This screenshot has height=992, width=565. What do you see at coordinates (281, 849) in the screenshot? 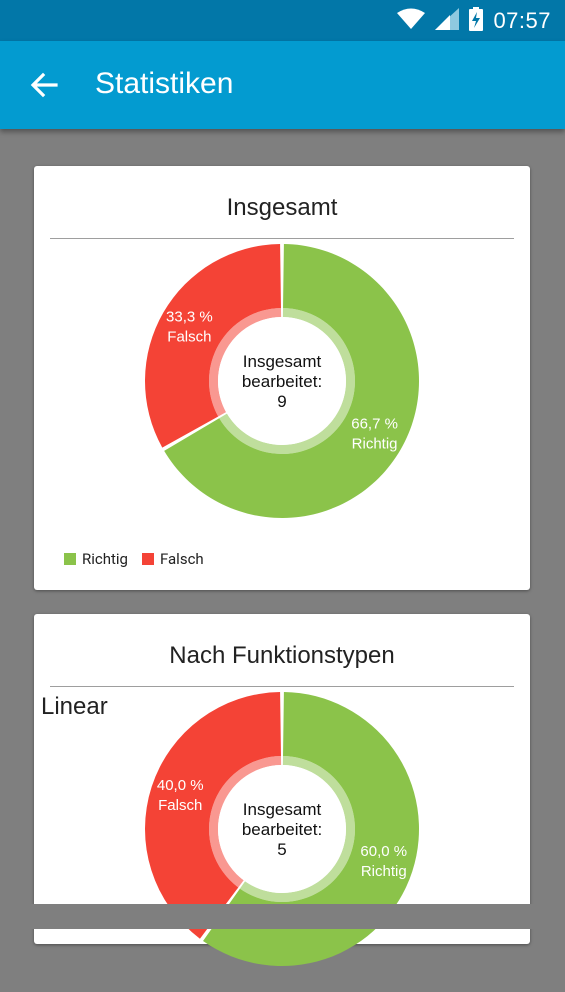
I see `center-text-line: 5` at bounding box center [281, 849].